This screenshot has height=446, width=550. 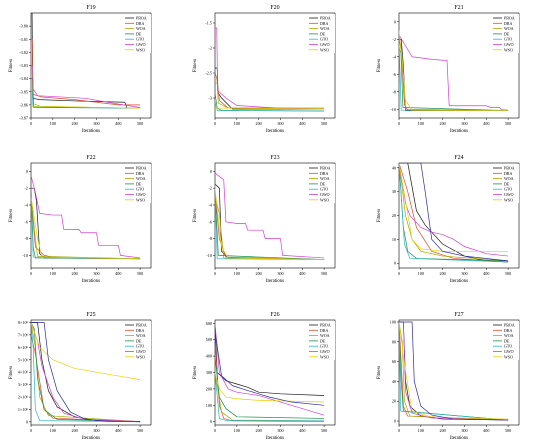 I want to click on y-tick-label: -10, so click(x=209, y=255).